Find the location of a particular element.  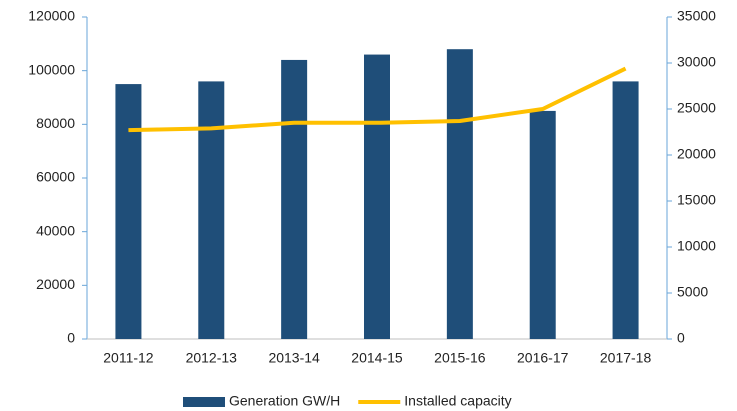

y-tick-label: 100000 is located at coordinates (51, 69).